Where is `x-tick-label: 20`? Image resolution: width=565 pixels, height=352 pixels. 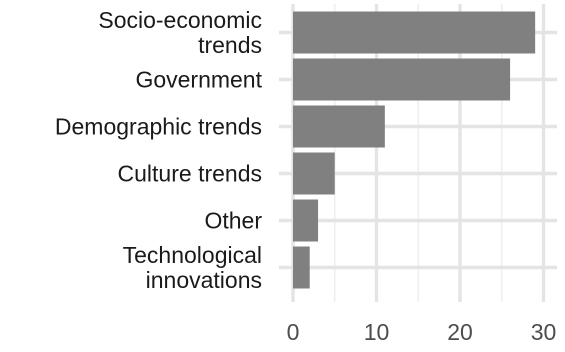 x-tick-label: 20 is located at coordinates (460, 332).